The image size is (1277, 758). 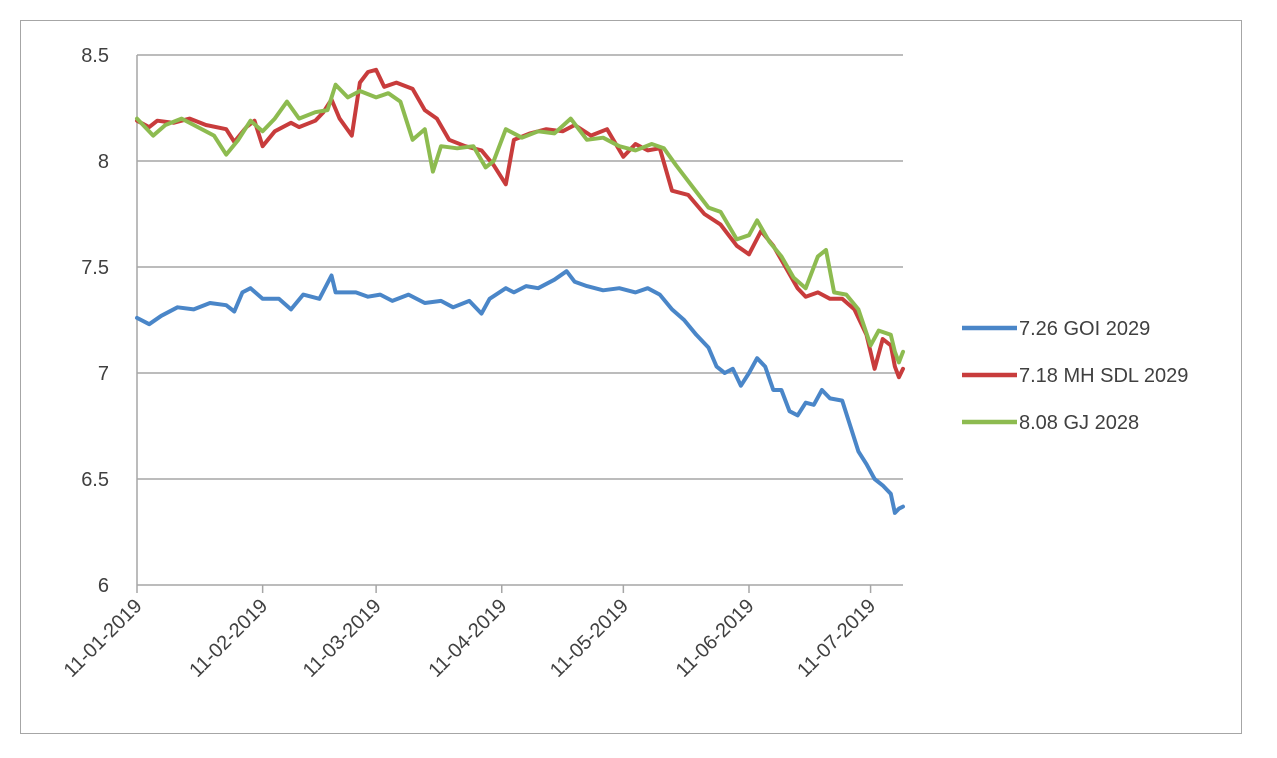 What do you see at coordinates (95, 268) in the screenshot?
I see `y-tick-label: 7.5` at bounding box center [95, 268].